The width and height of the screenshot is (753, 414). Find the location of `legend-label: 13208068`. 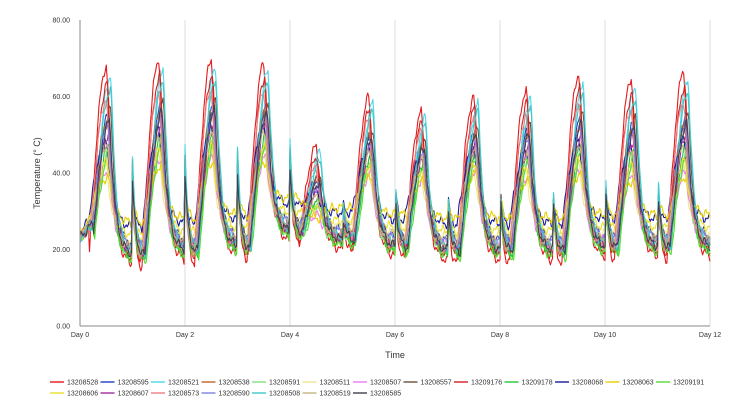

legend-label: 13208068 is located at coordinates (587, 383).